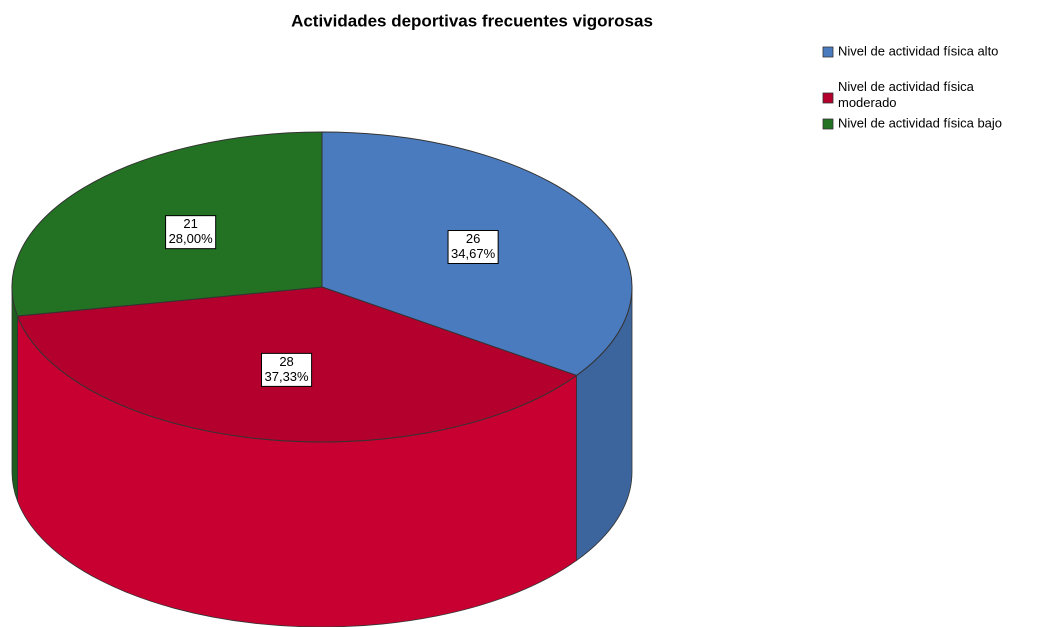  What do you see at coordinates (867, 102) in the screenshot?
I see `legend-line: moderado` at bounding box center [867, 102].